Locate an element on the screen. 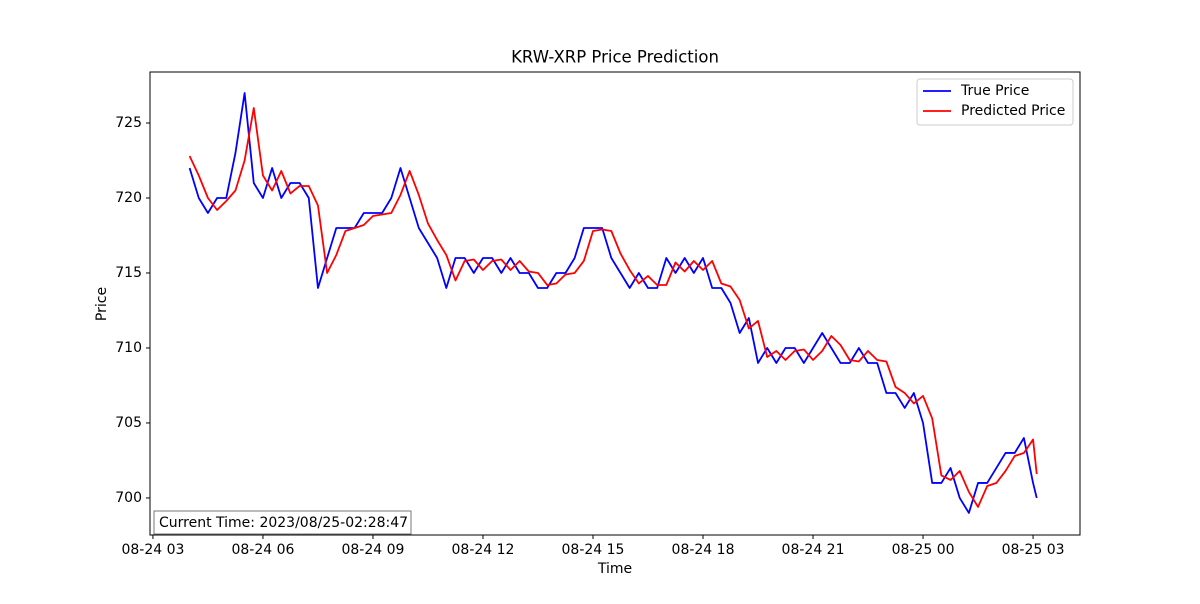  x-tick-label: 08-24 12 is located at coordinates (483, 550).